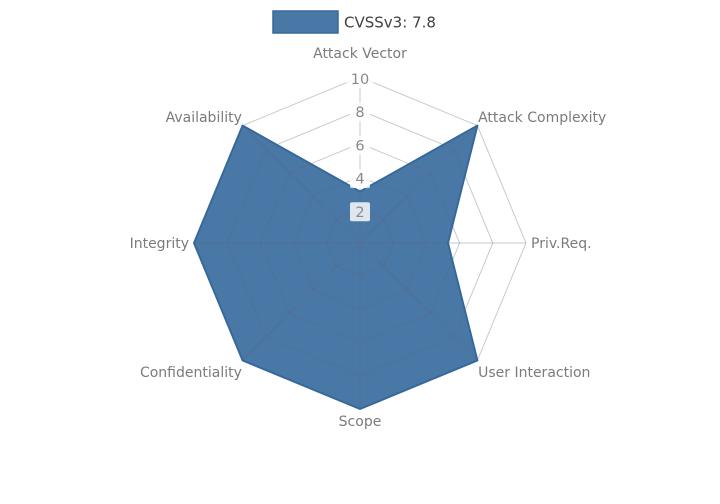 The height and width of the screenshot is (504, 720). I want to click on radial-tick-label: 6, so click(359, 146).